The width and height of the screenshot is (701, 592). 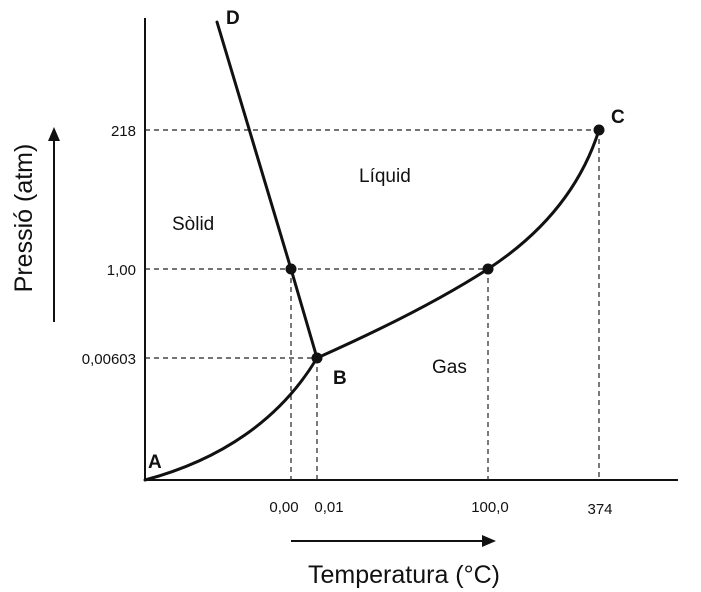 What do you see at coordinates (233, 18) in the screenshot?
I see `point-label-d: D` at bounding box center [233, 18].